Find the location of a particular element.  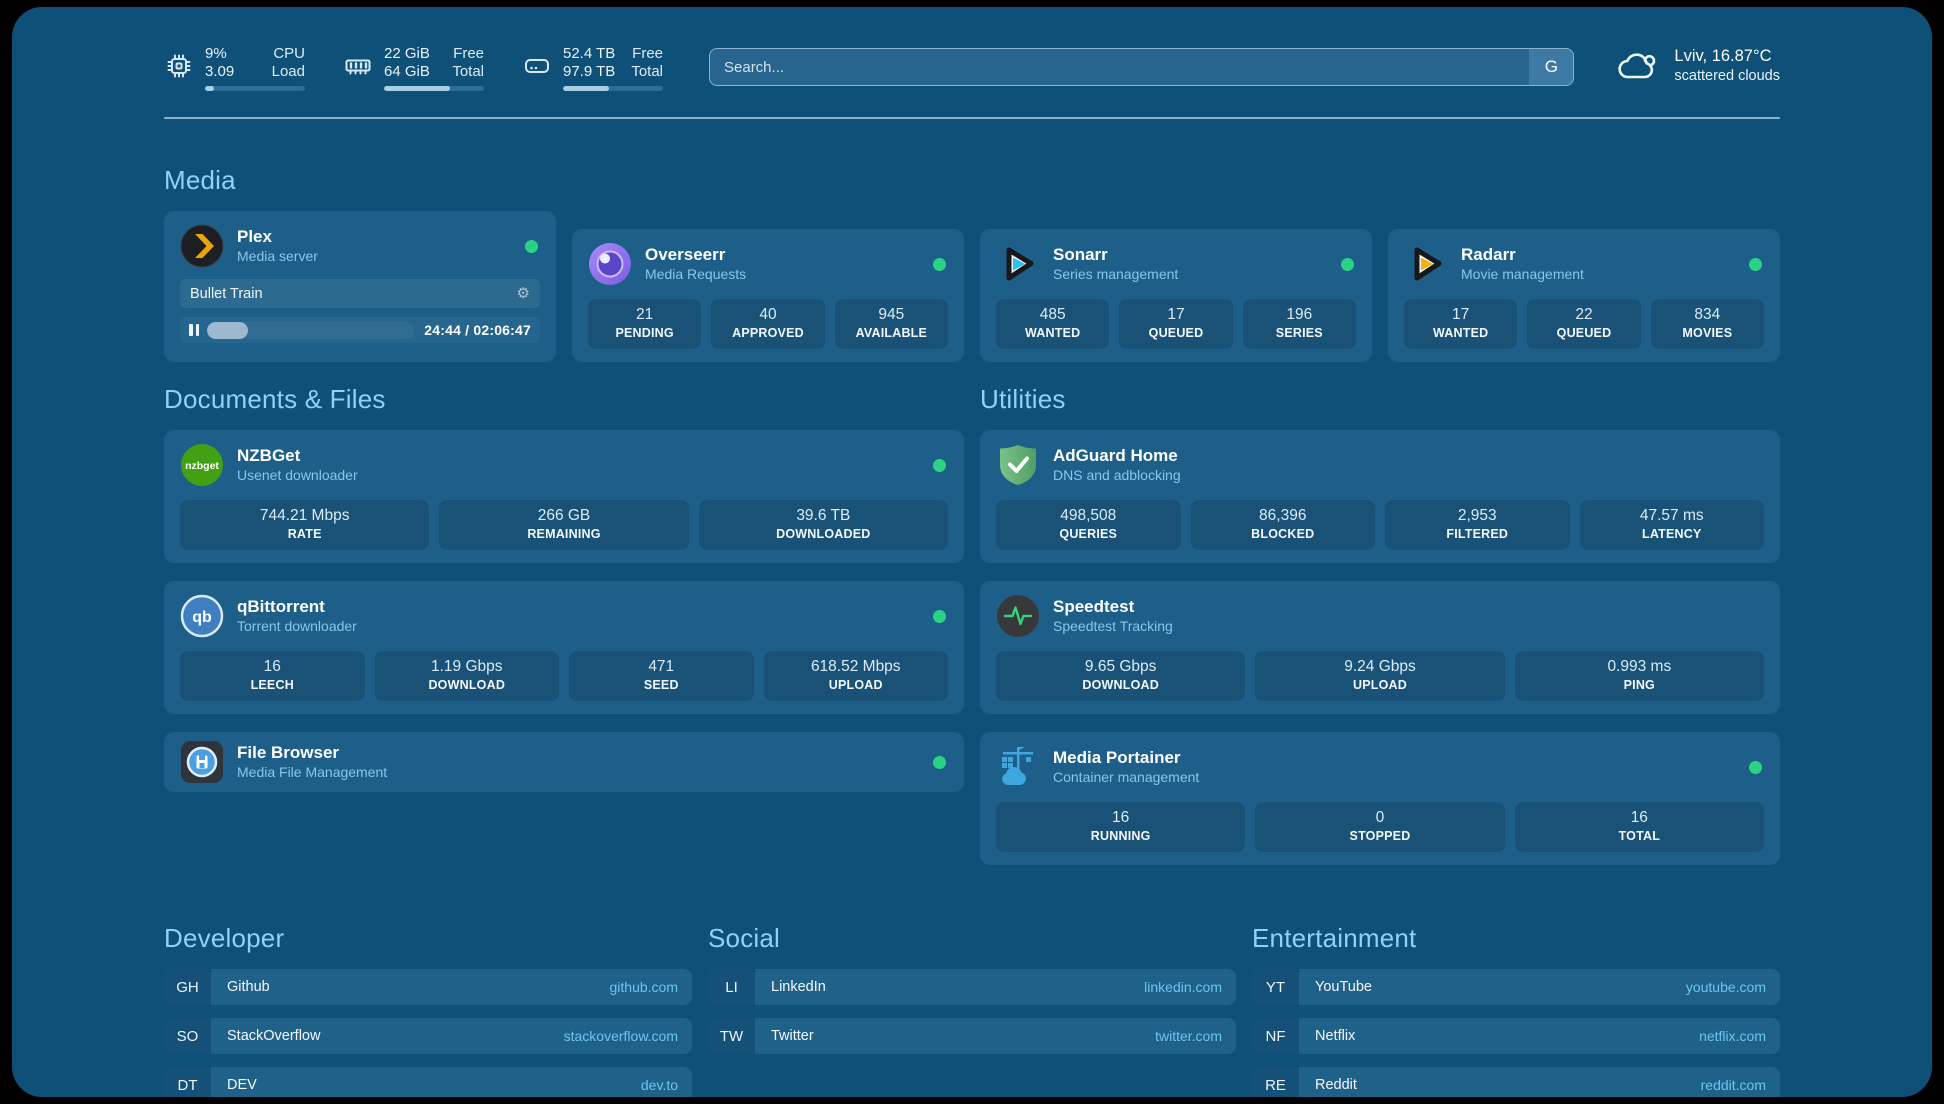

now-playing-row: Bullet Train ⚙ is located at coordinates (360, 293).